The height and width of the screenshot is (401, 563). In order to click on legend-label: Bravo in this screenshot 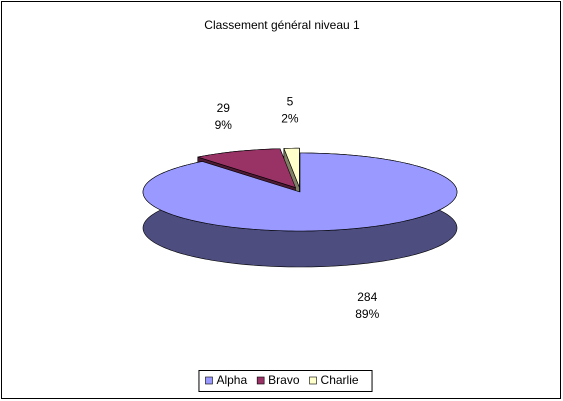, I will do `click(284, 380)`.